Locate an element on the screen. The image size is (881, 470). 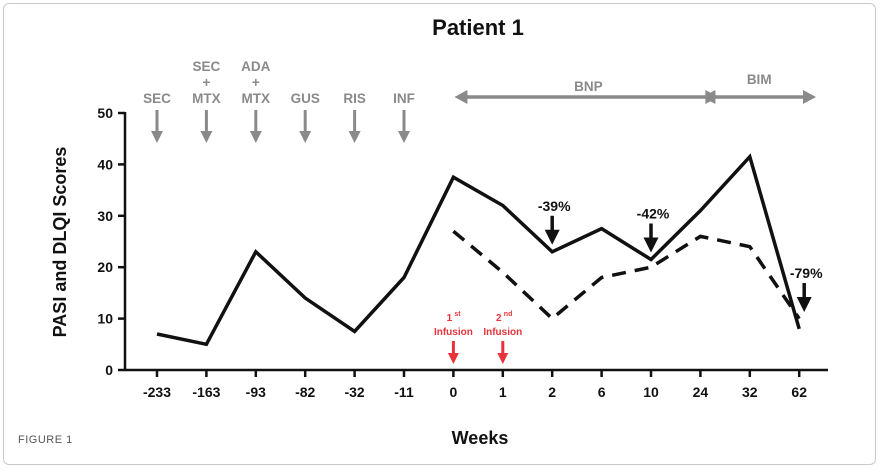
y-tick-label: 50 is located at coordinates (105, 113).